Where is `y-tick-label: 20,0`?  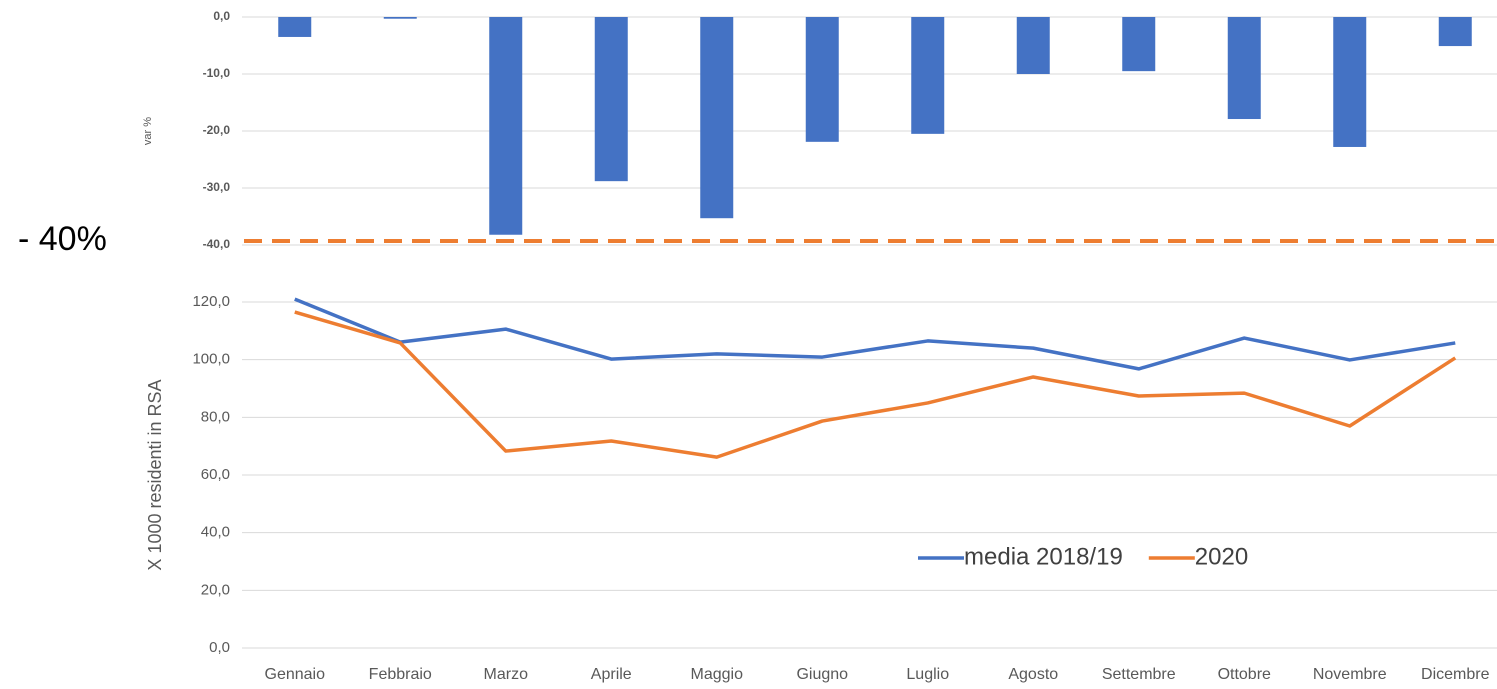
y-tick-label: 20,0 is located at coordinates (215, 589).